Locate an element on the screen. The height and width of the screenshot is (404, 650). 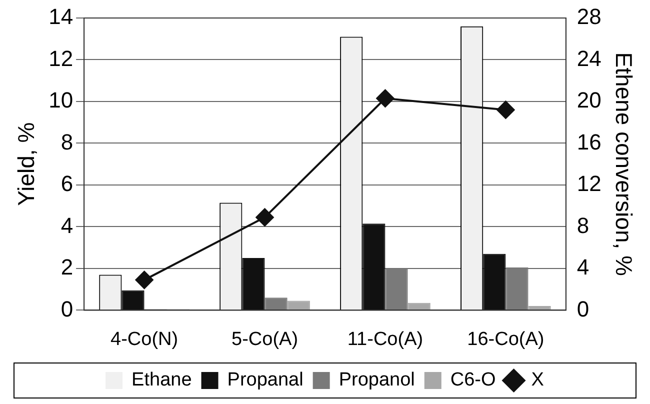
legend-label: X is located at coordinates (537, 380).